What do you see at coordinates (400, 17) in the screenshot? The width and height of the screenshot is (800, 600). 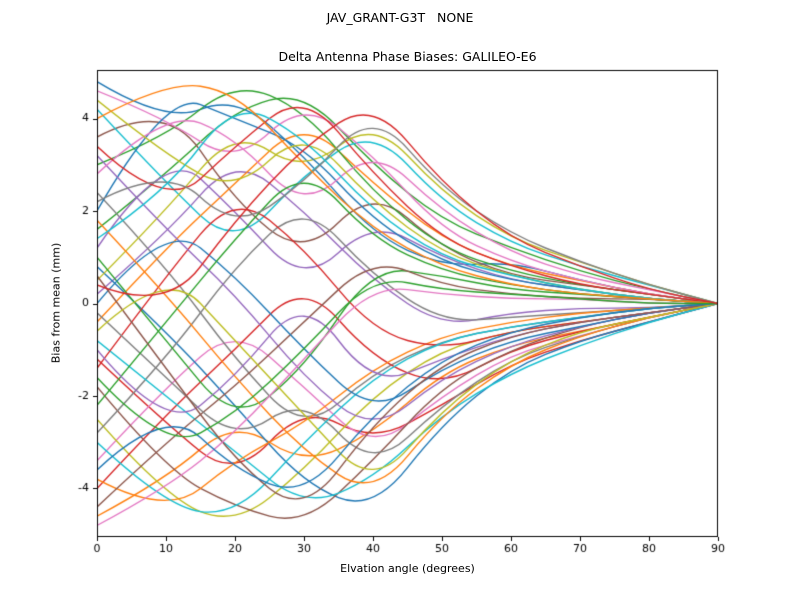 I see `figure-suptitle: JAV_GRANT-G3T NONE` at bounding box center [400, 17].